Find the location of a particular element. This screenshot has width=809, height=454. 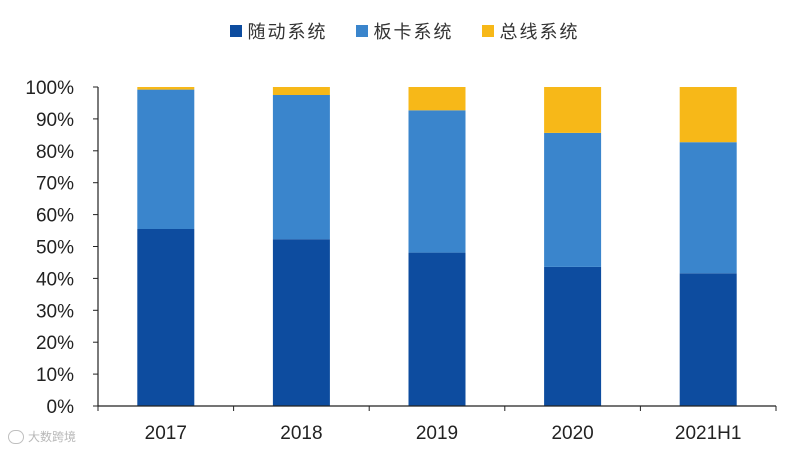

y-tick-label: 90% is located at coordinates (55, 120).